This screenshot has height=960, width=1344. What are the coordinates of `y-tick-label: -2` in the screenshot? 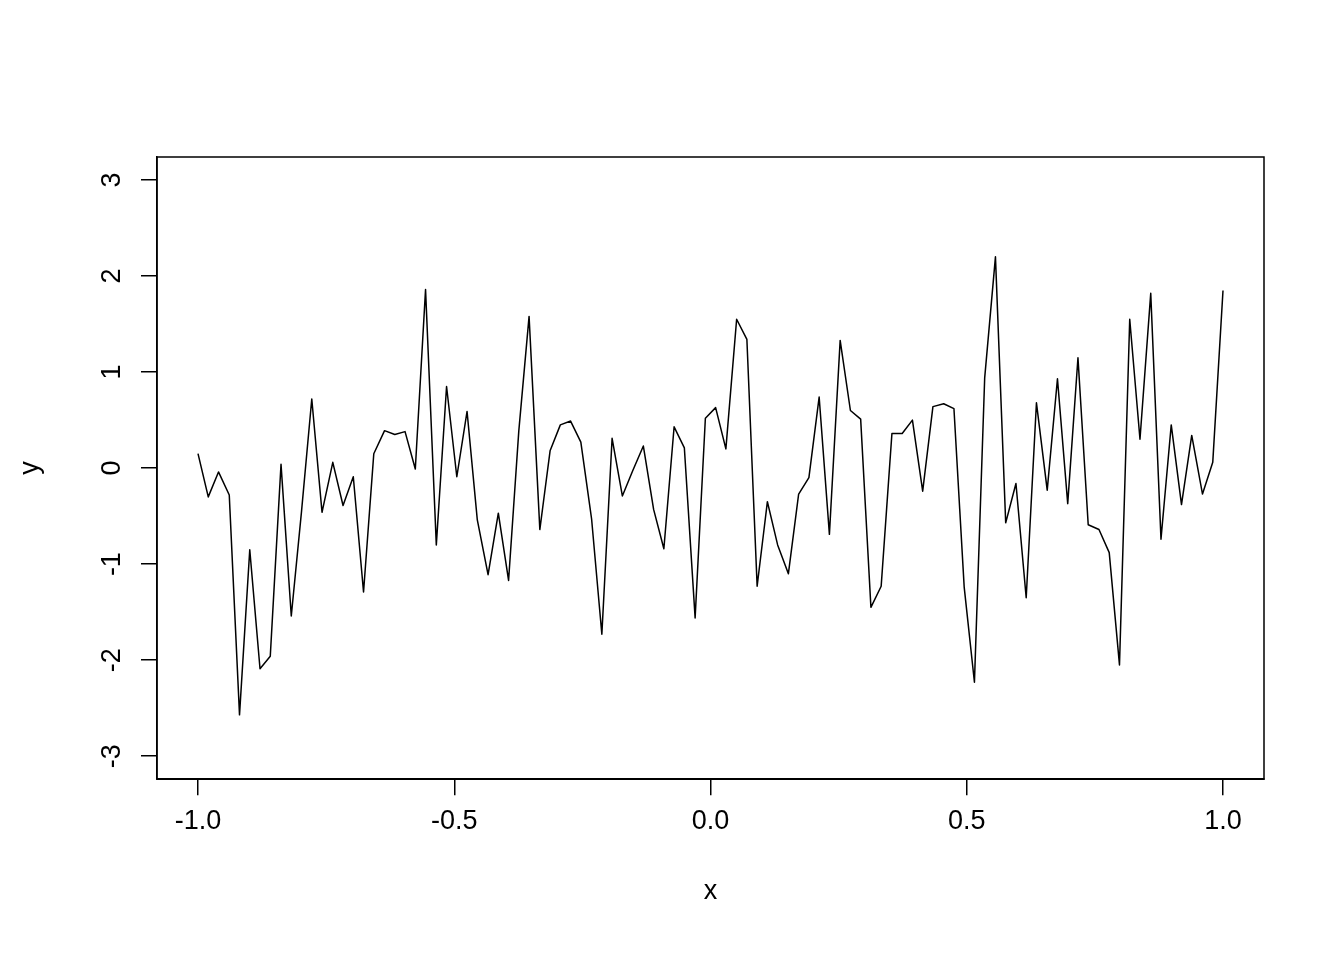 It's located at (111, 660).